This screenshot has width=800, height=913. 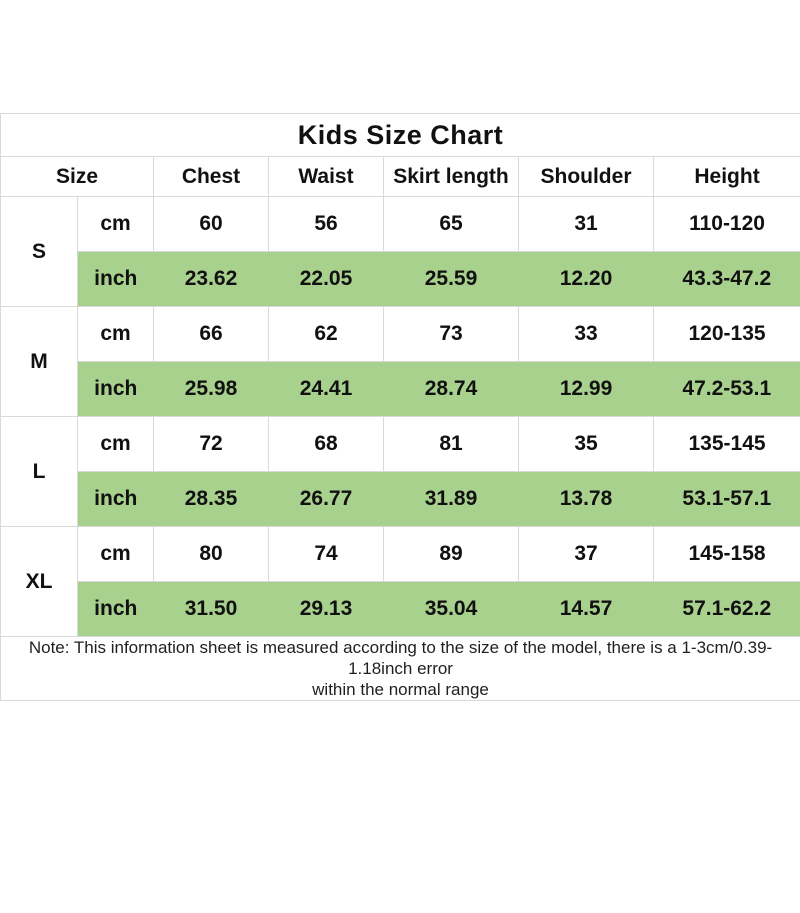 What do you see at coordinates (451, 554) in the screenshot?
I see `value-cell: 89` at bounding box center [451, 554].